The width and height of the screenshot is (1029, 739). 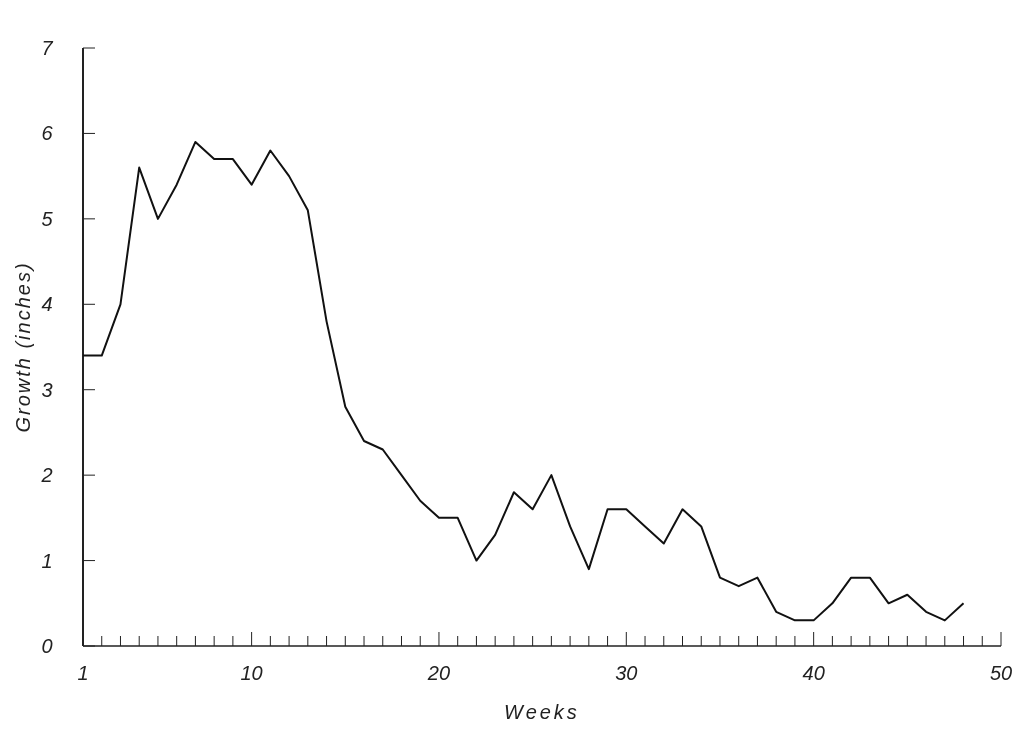 I want to click on y-tick-label: 5, so click(x=47, y=218).